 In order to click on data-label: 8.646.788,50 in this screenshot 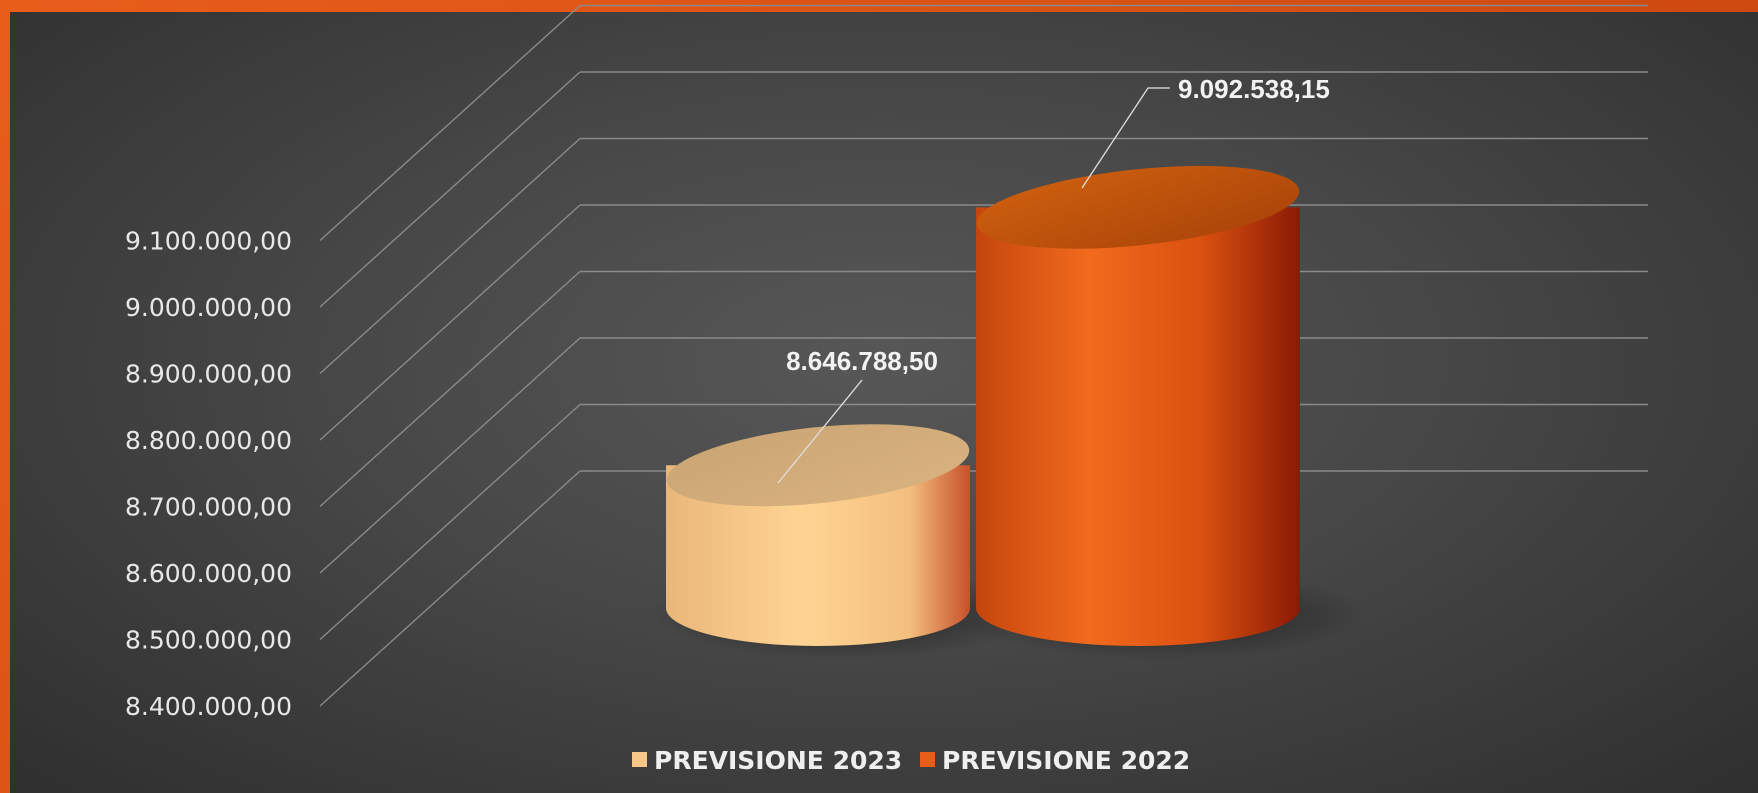, I will do `click(862, 361)`.